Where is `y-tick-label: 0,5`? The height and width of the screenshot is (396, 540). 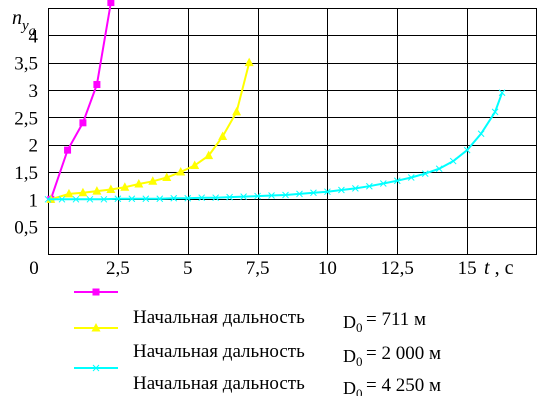
y-tick-label: 0,5 is located at coordinates (26, 228).